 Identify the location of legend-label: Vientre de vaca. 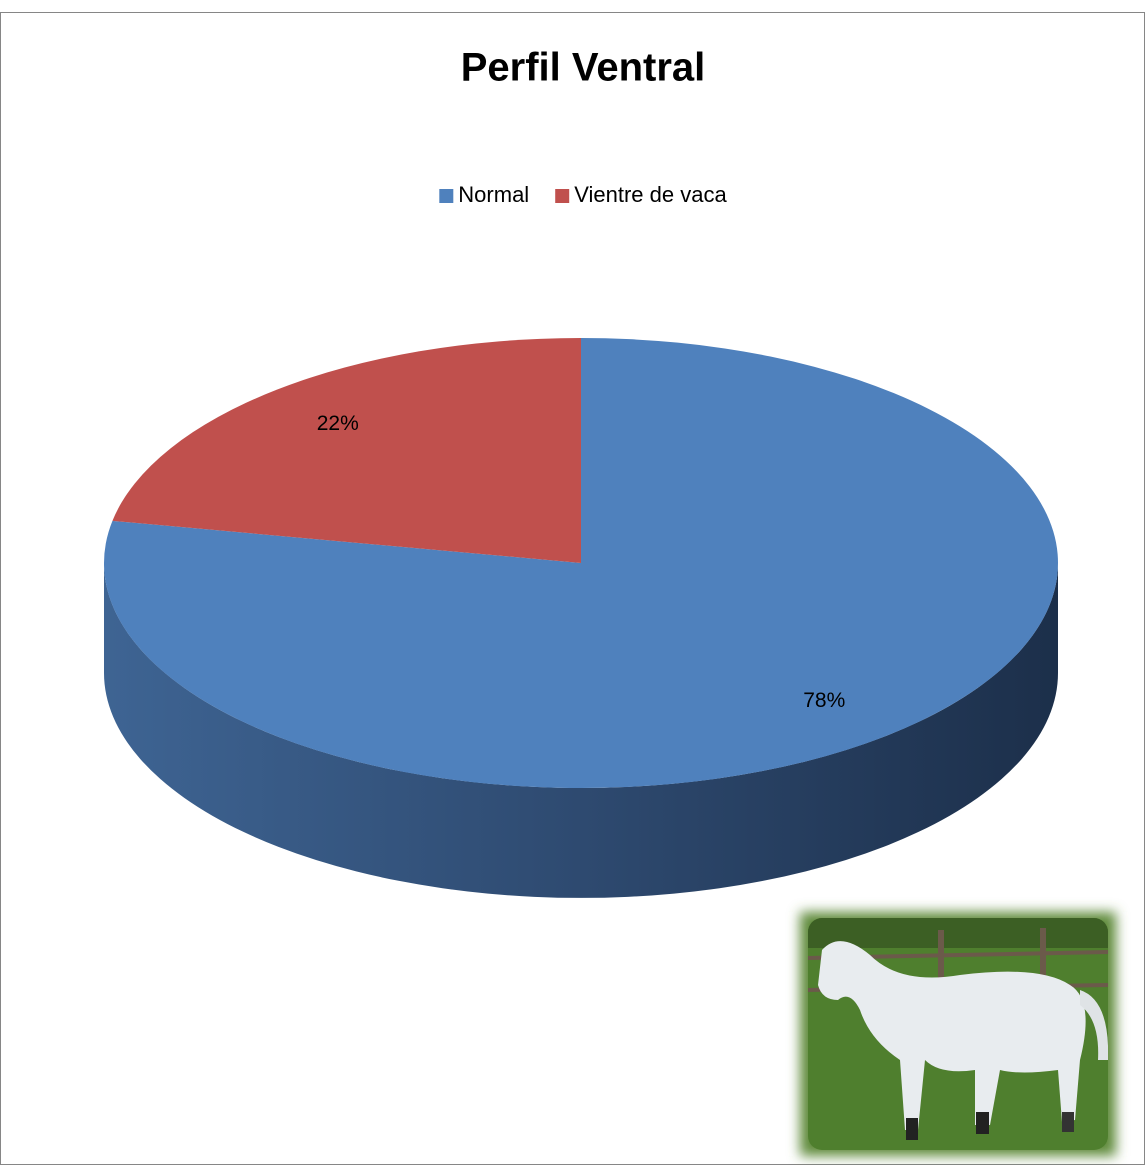
(650, 194).